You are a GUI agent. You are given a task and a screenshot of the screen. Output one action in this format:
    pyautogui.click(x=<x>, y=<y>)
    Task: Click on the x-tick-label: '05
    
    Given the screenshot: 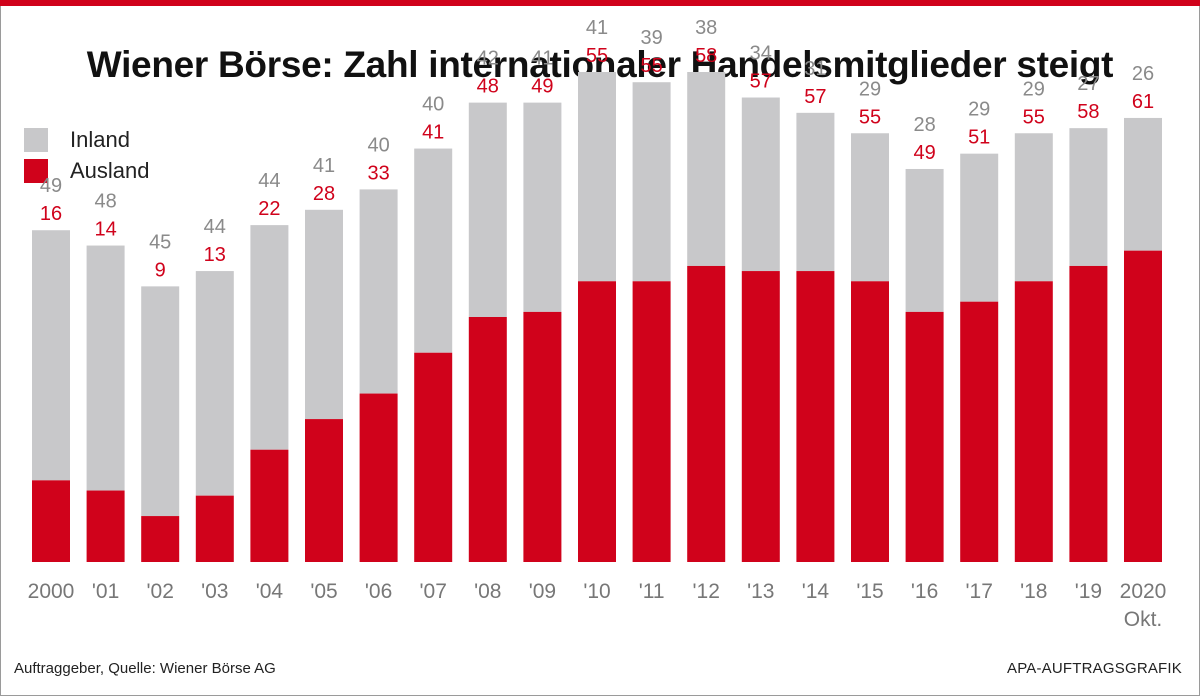 What is the action you would take?
    pyautogui.click(x=323, y=591)
    